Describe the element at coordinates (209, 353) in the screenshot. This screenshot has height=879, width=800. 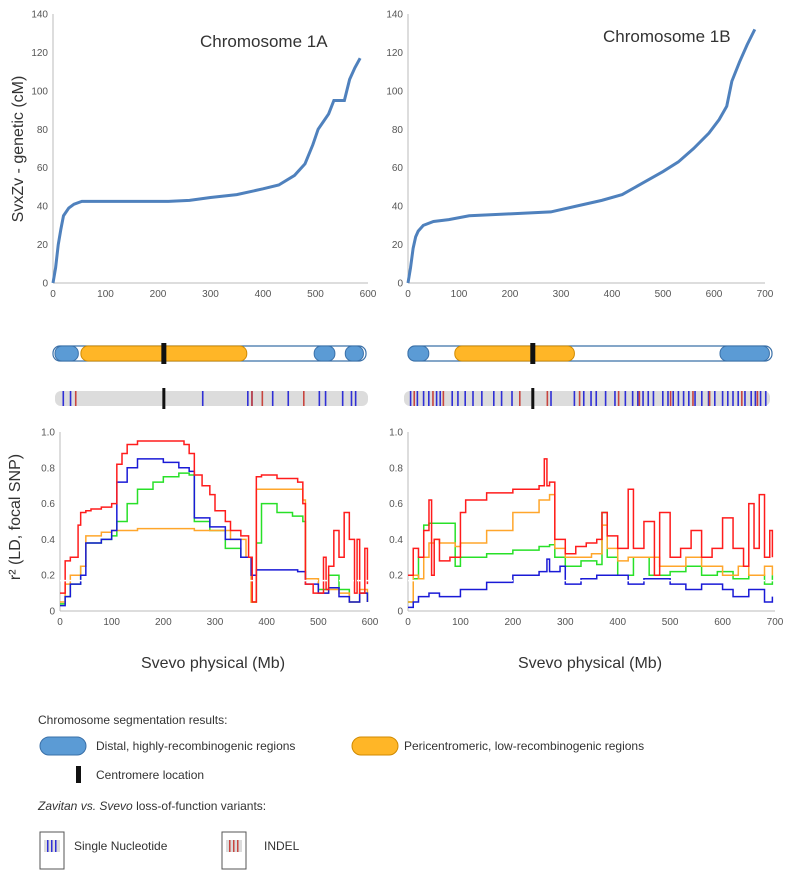
I see `segmentation-bar-1a` at that location.